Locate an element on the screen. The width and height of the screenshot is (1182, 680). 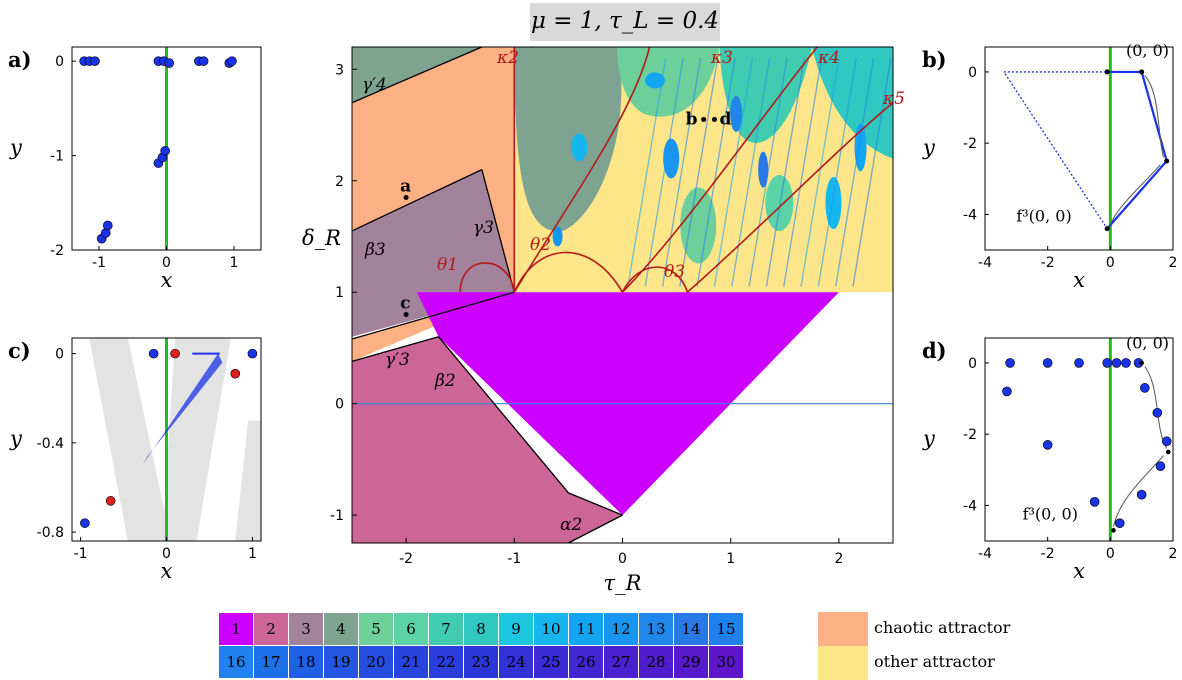
legend-cell: 19 is located at coordinates (341, 662).